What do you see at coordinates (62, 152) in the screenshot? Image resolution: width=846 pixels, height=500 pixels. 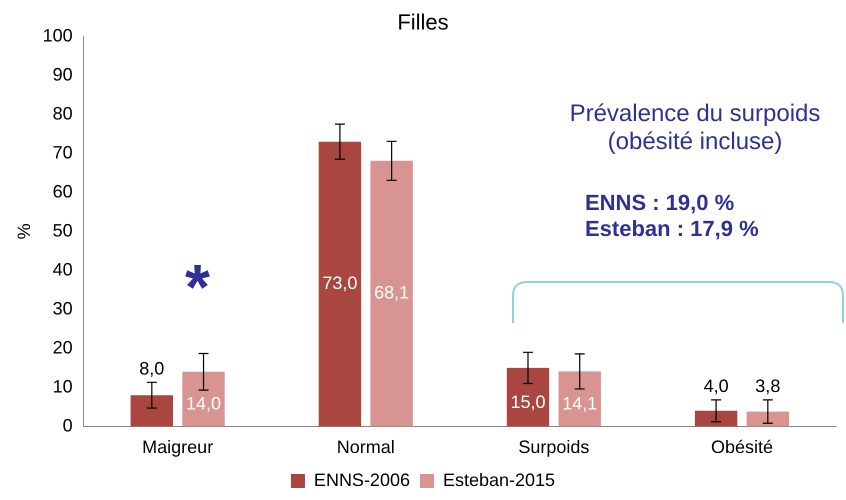 I see `y-tick-label: 70` at bounding box center [62, 152].